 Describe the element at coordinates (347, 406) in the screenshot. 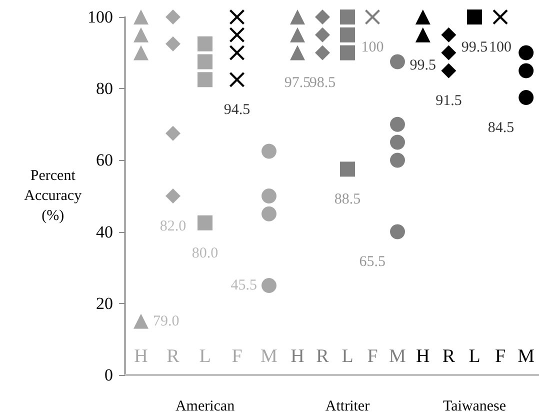

I see `x-axis-title: Attriter` at that location.